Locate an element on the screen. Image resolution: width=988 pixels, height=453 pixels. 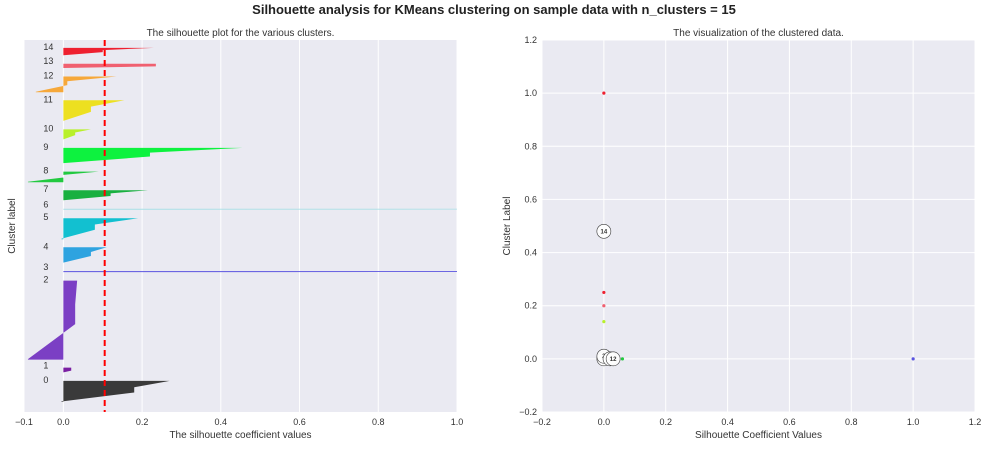
y-tick-label: 0.8 is located at coordinates (530, 146).